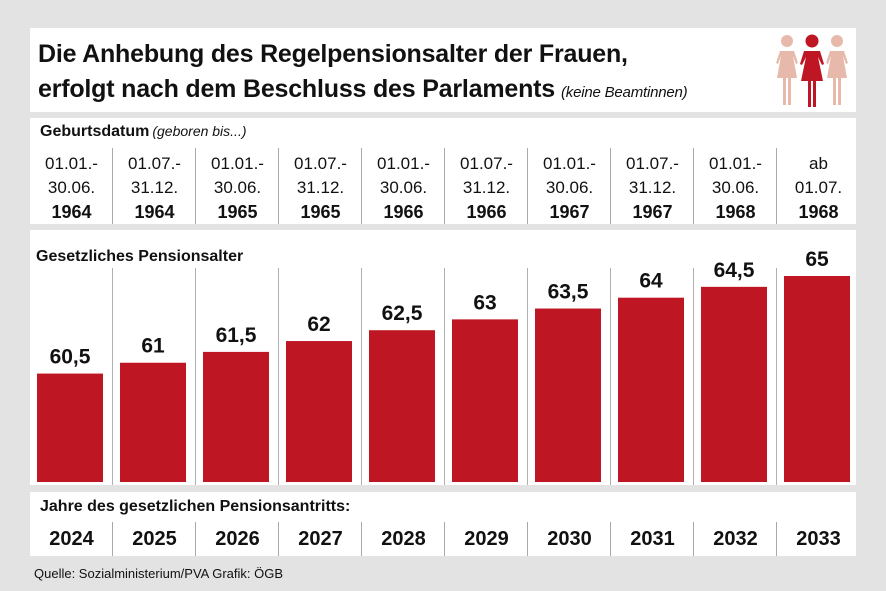  I want to click on year-label: 2031, so click(652, 539).